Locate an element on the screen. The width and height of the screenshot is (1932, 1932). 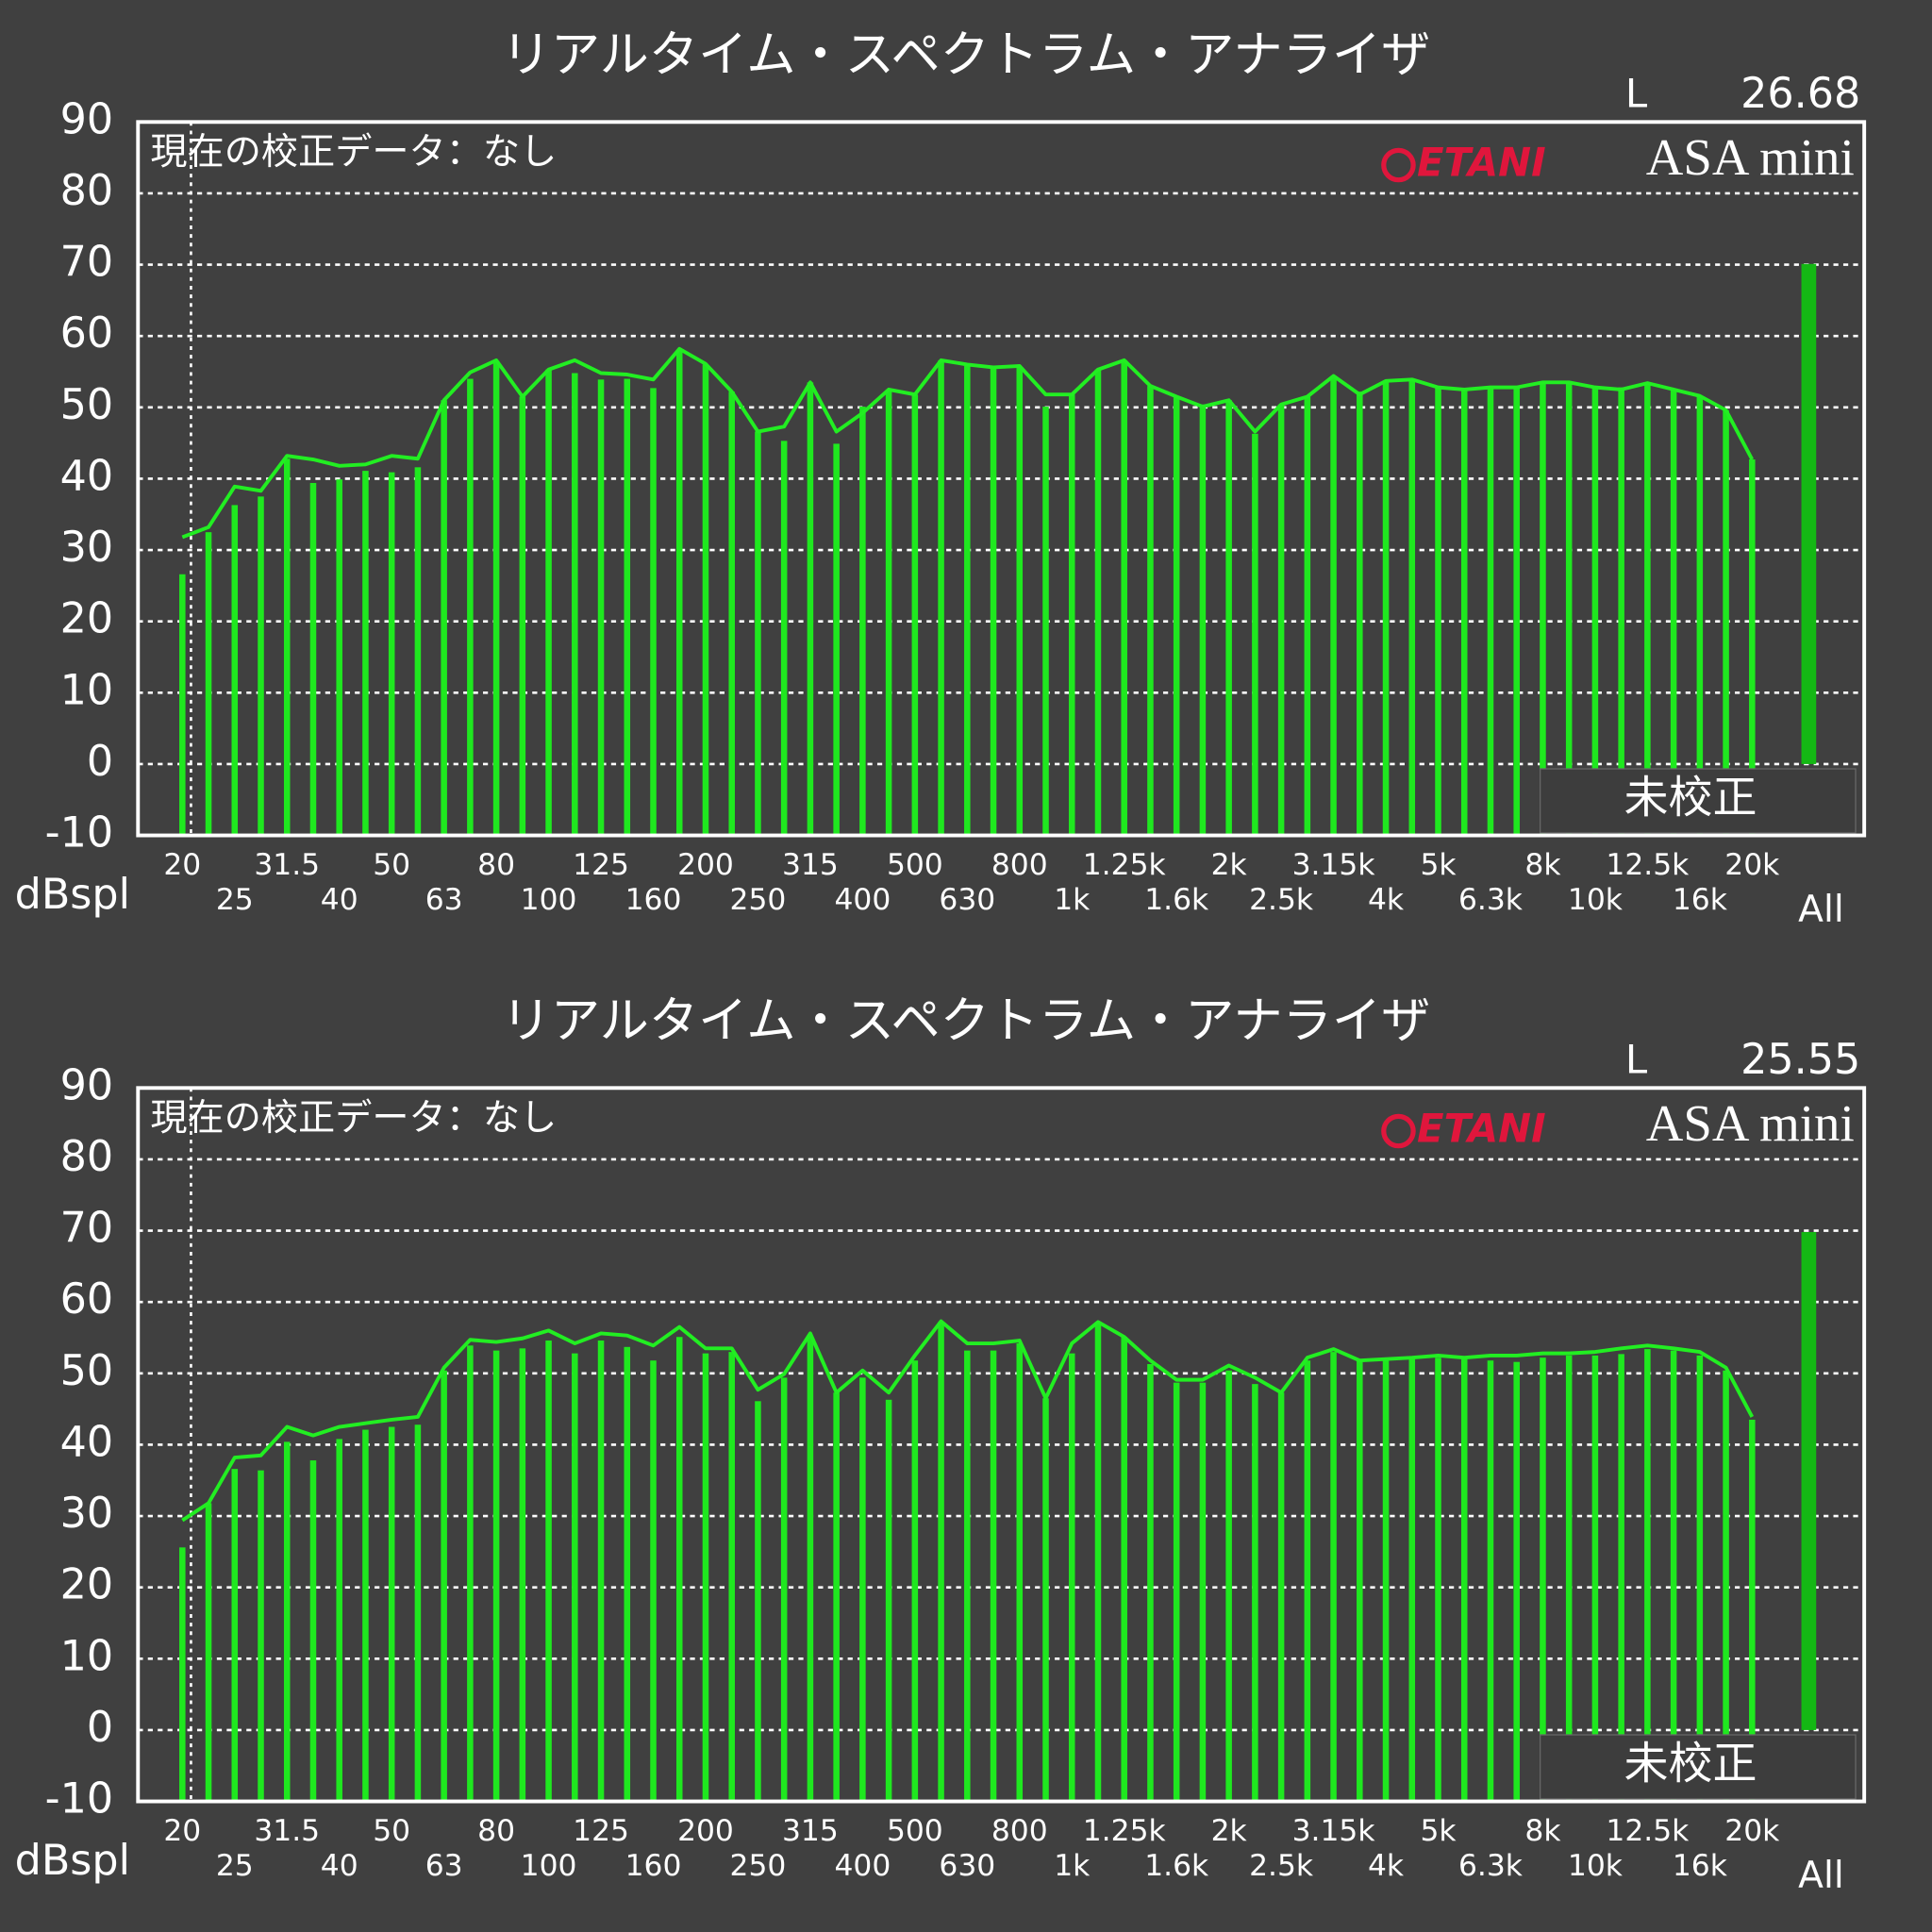
channel-label: L is located at coordinates (1637, 93).